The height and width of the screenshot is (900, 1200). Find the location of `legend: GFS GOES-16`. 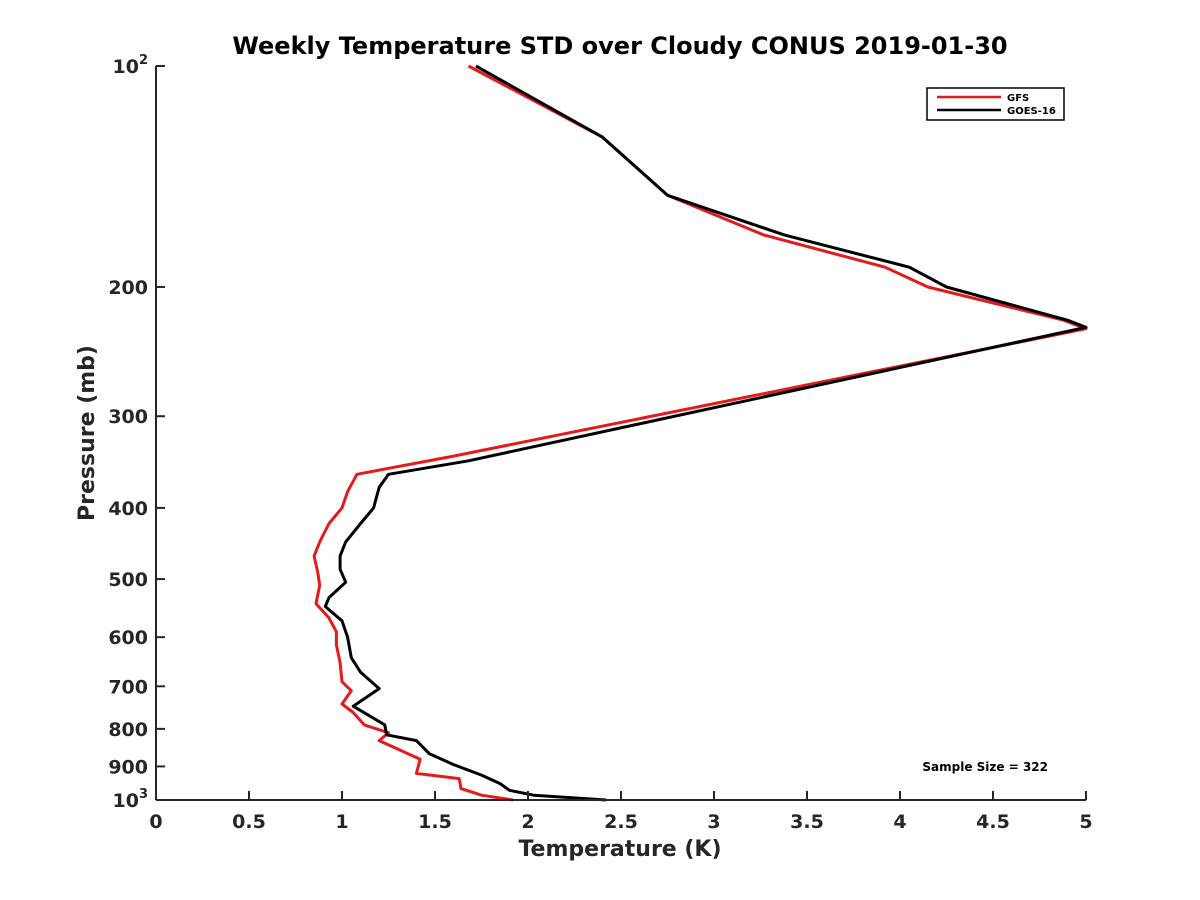

legend: GFS GOES-16 is located at coordinates (995, 104).